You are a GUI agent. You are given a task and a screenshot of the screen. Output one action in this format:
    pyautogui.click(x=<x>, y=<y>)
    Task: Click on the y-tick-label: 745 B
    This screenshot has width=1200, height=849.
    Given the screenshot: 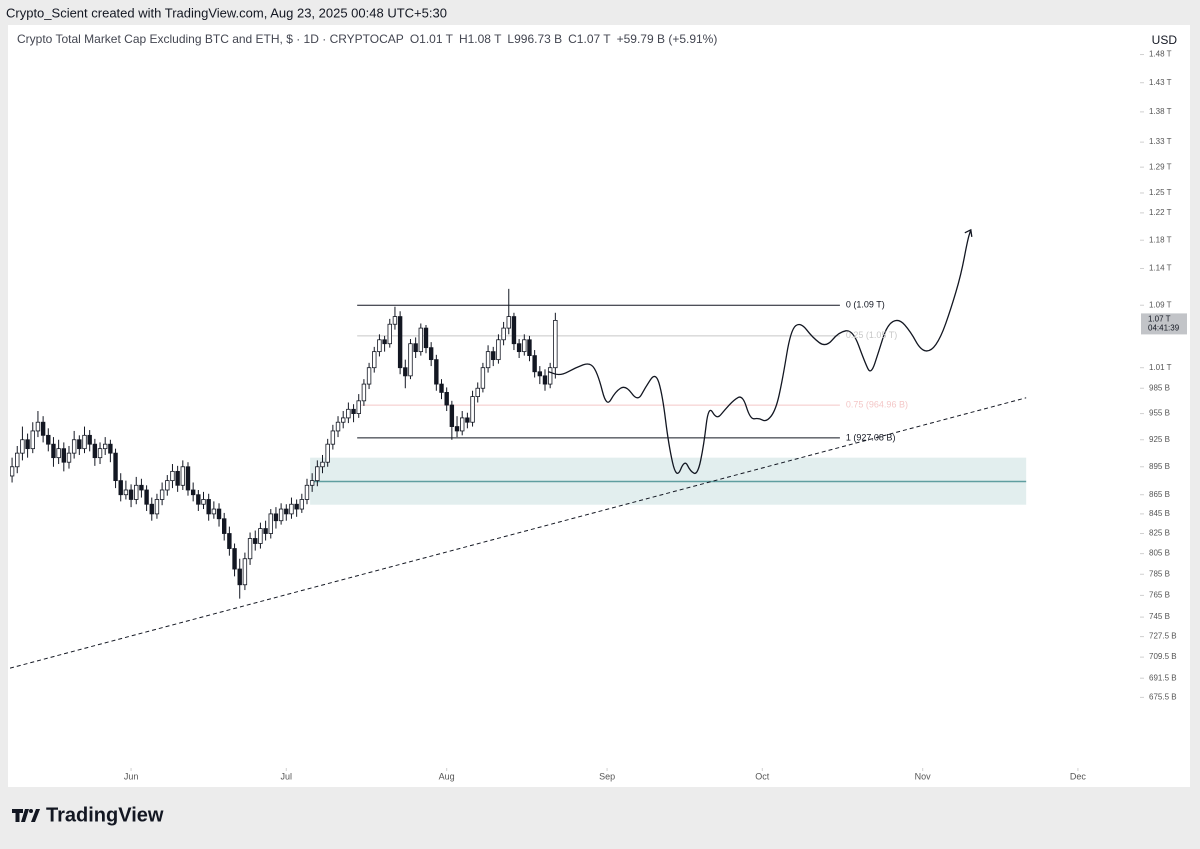 What is the action you would take?
    pyautogui.click(x=1159, y=616)
    